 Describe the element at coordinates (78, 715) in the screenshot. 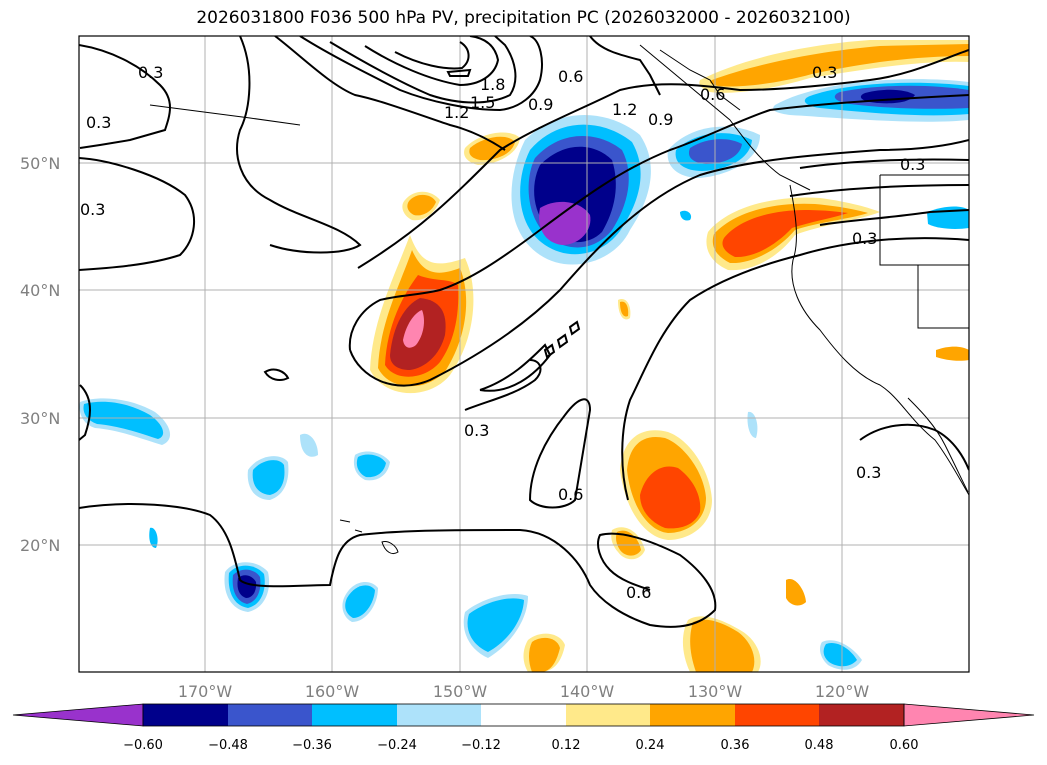

I see `colorbar-extend-low` at that location.